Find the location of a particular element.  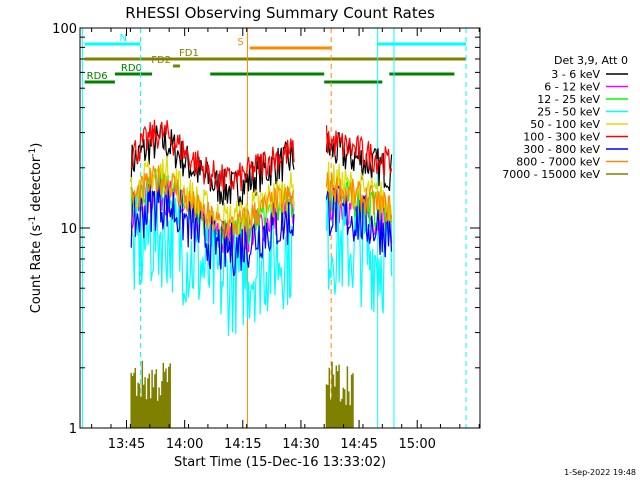

legend-label: 50 - 100 keV is located at coordinates (565, 124).